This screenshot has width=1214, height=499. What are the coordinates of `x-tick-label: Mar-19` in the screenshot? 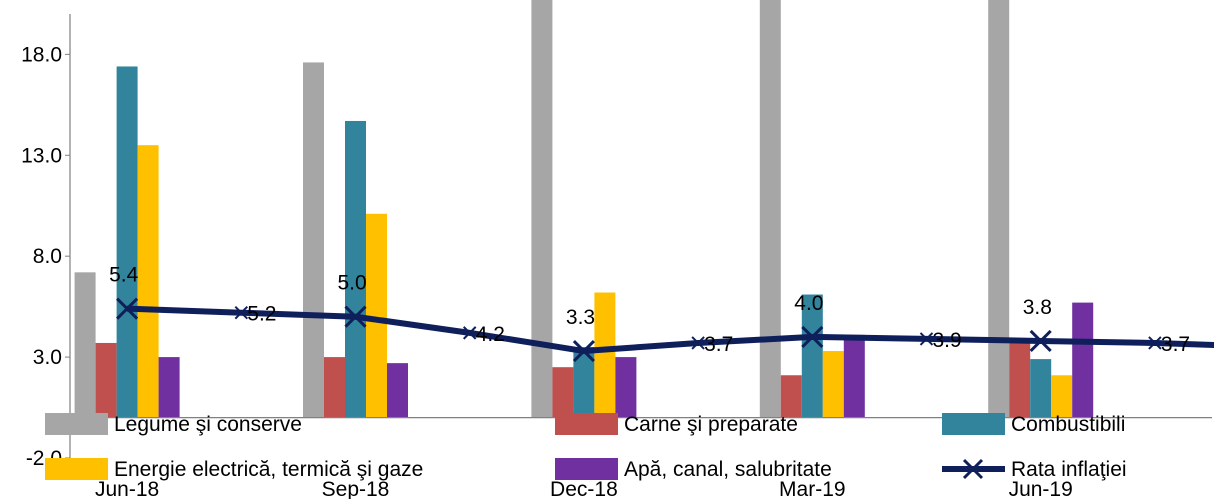 It's located at (812, 488).